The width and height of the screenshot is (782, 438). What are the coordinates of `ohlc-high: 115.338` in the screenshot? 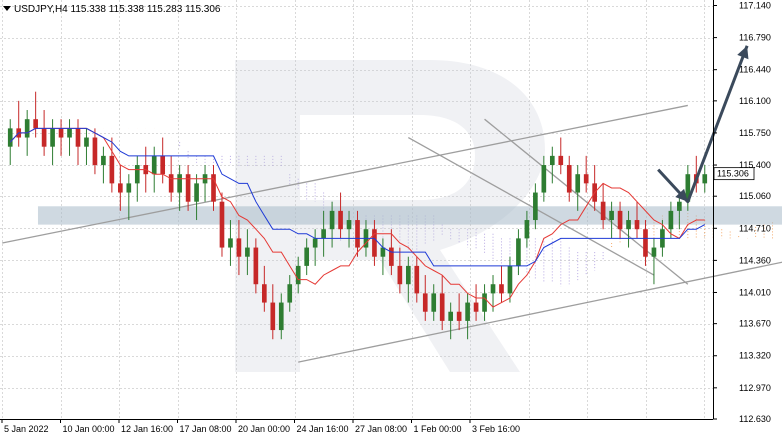 It's located at (126, 9).